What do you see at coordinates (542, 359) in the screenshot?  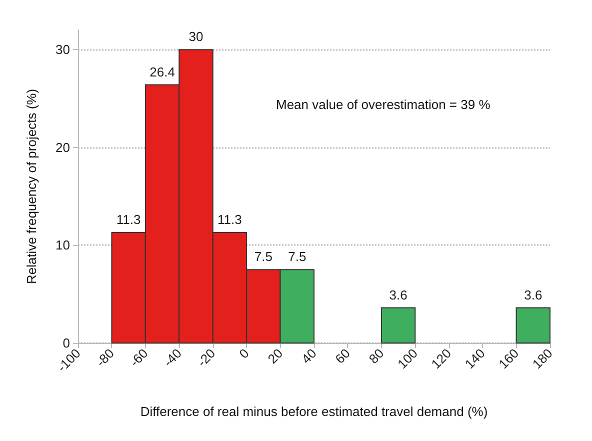 I see `x-tick-label: 180` at bounding box center [542, 359].